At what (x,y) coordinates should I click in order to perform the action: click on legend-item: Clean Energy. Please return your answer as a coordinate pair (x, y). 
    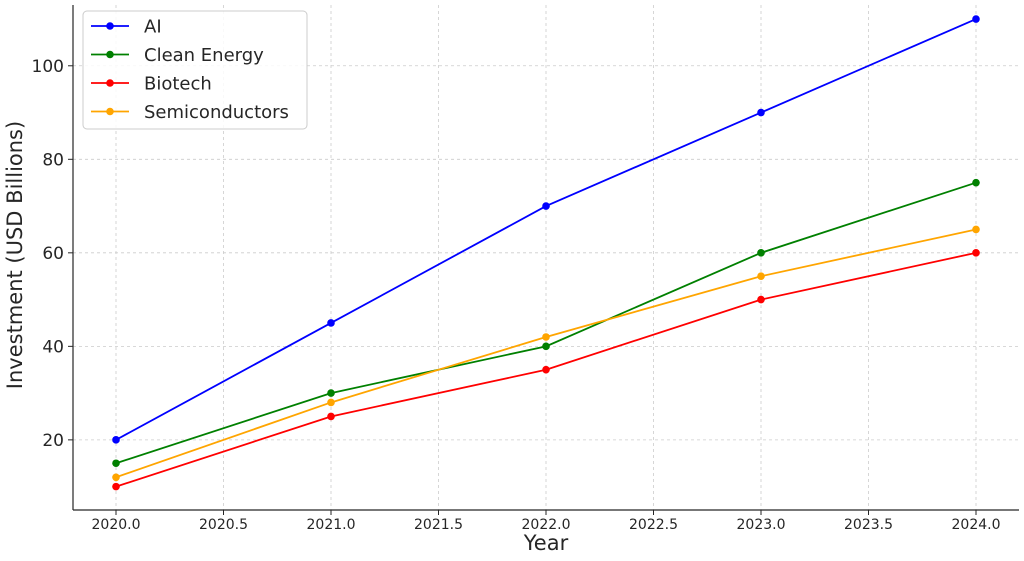
    Looking at the image, I should click on (177, 55).